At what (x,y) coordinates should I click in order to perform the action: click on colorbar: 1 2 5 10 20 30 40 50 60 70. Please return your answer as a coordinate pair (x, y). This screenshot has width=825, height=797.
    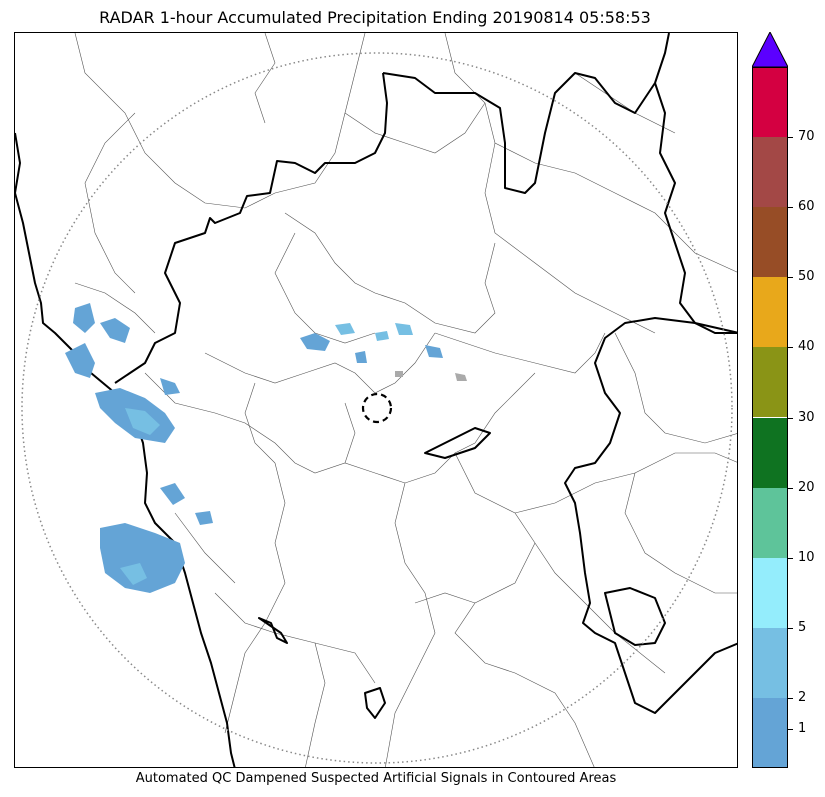
    Looking at the image, I should click on (783, 400).